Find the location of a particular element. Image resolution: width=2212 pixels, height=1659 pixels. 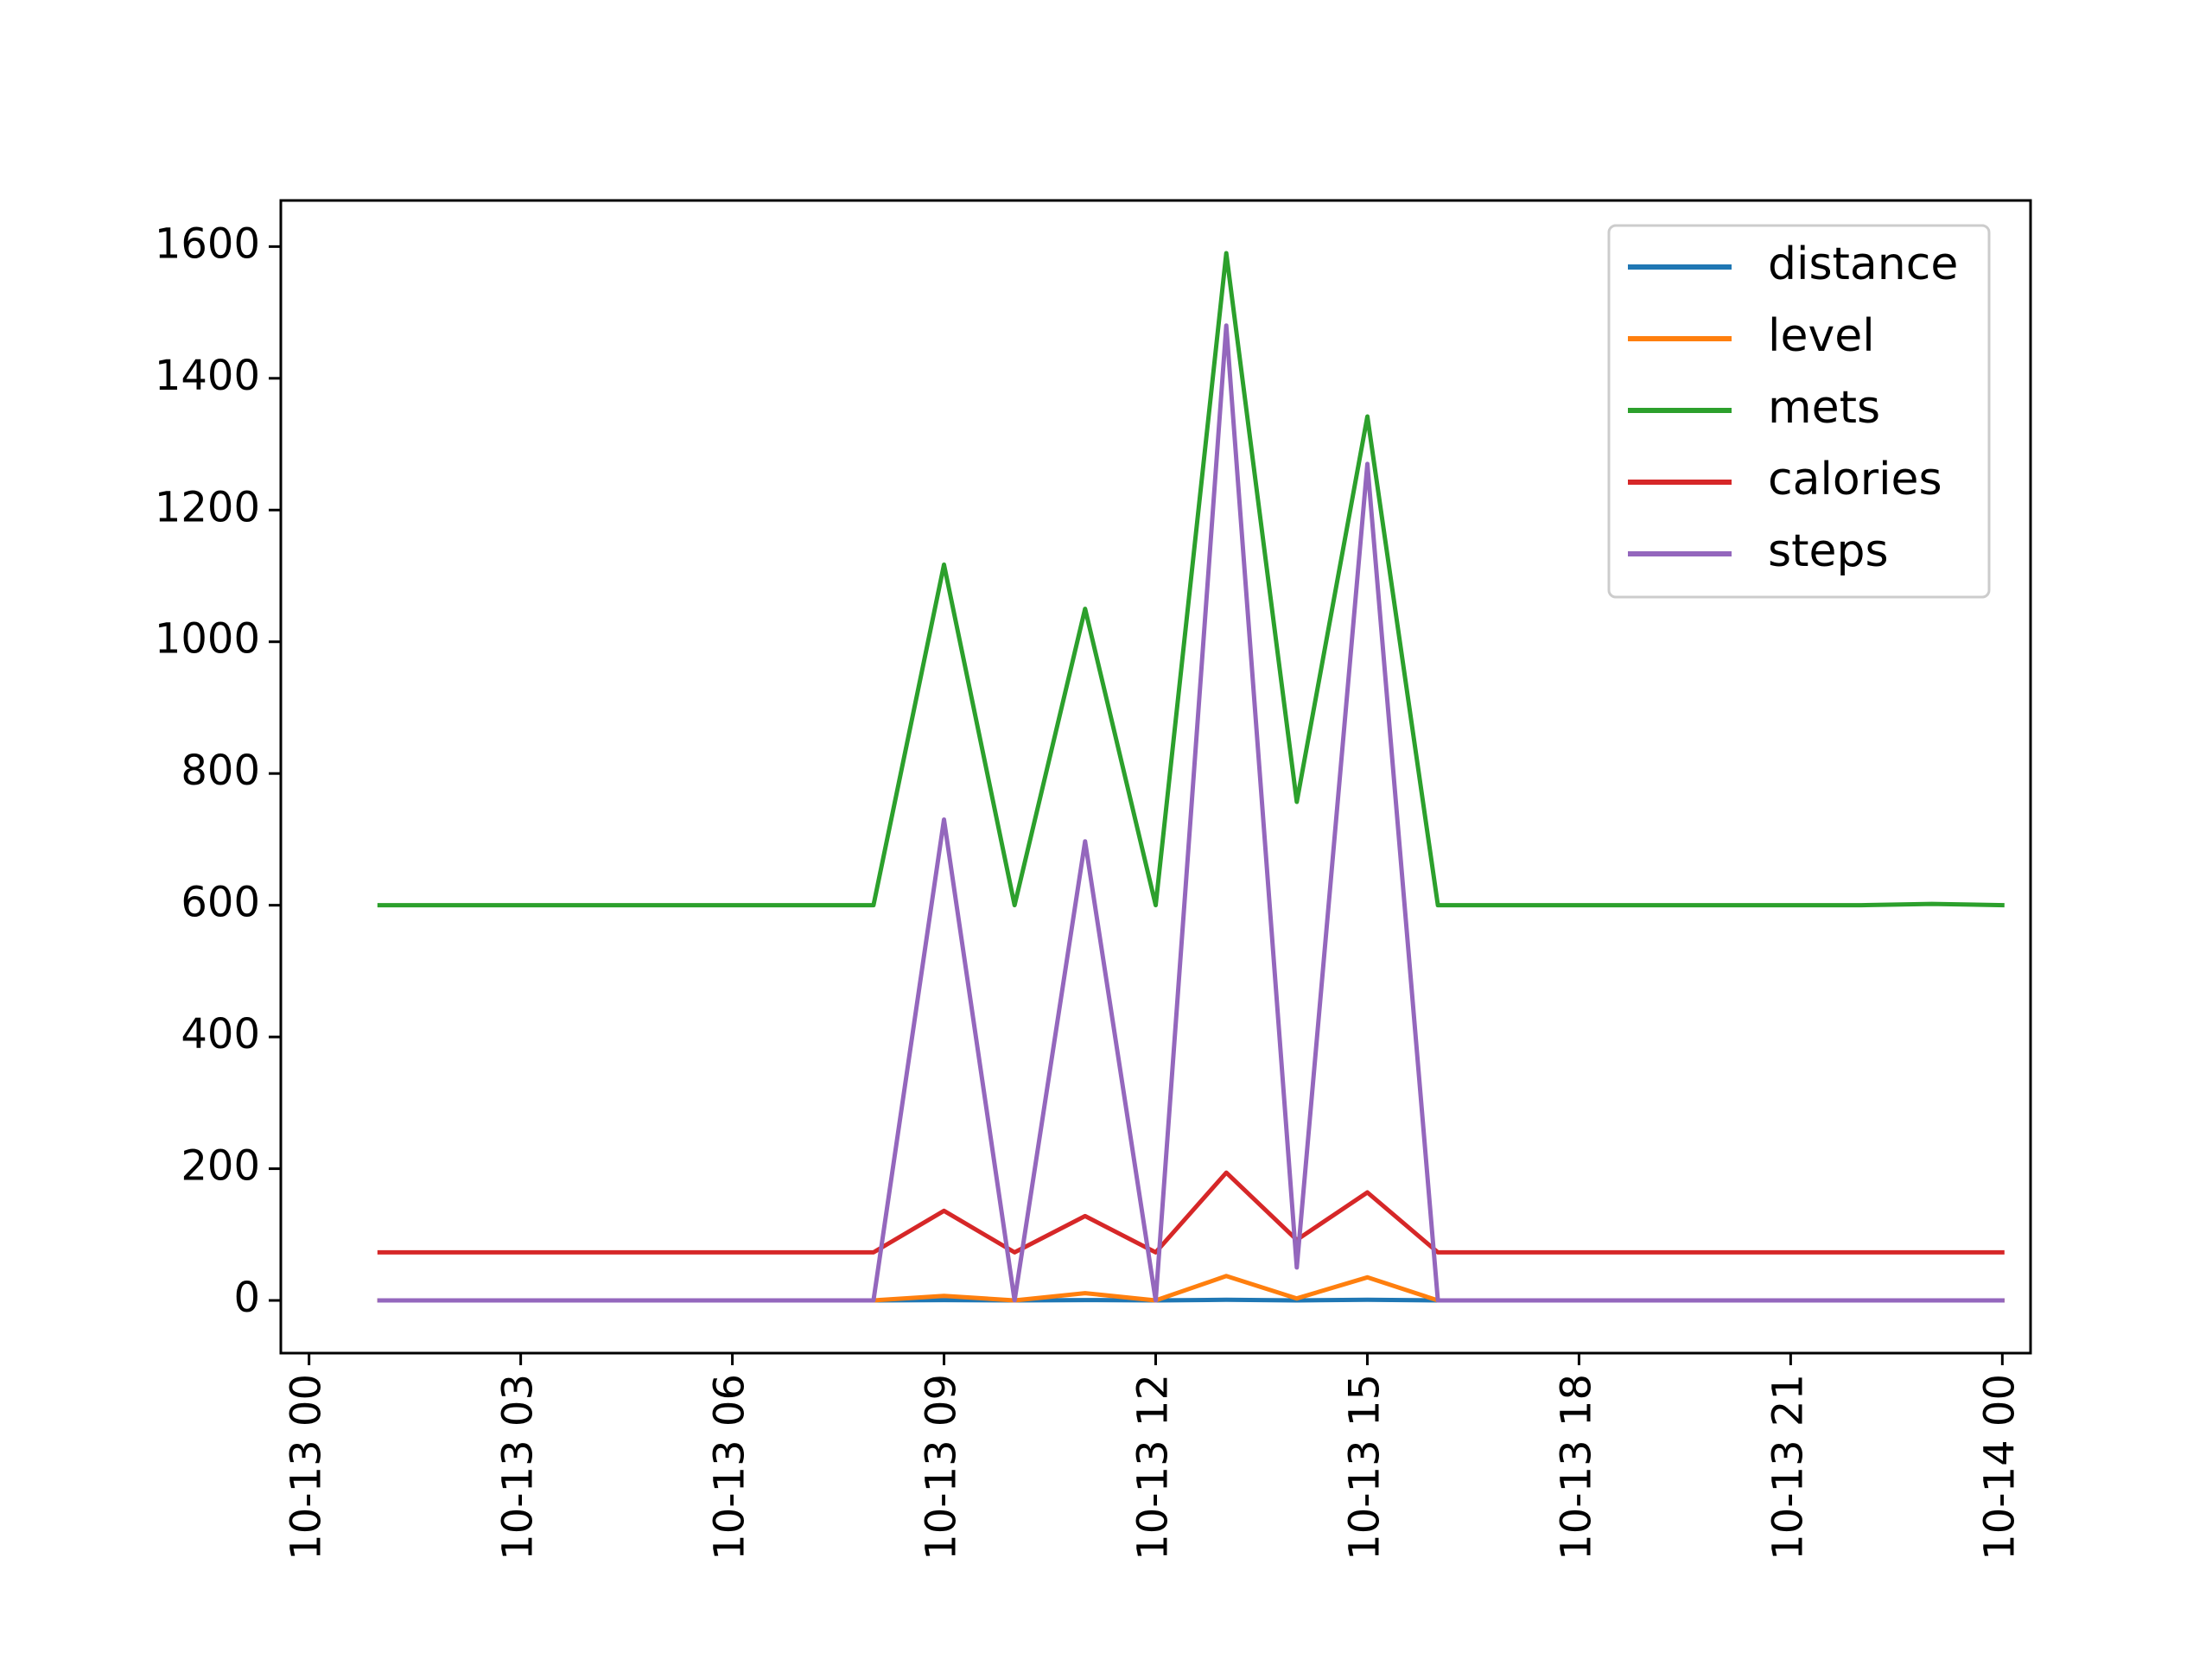

x-tick-label: 10-13 09 is located at coordinates (942, 1467).